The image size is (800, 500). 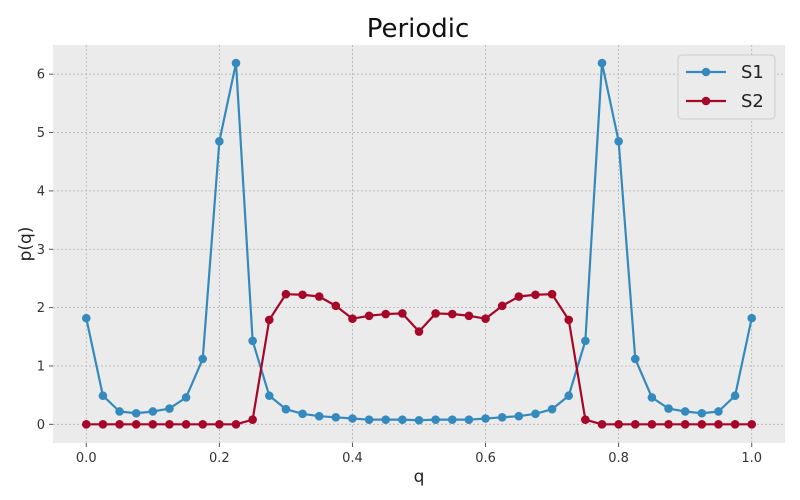 I want to click on y-tick-label: 0, so click(x=41, y=425).